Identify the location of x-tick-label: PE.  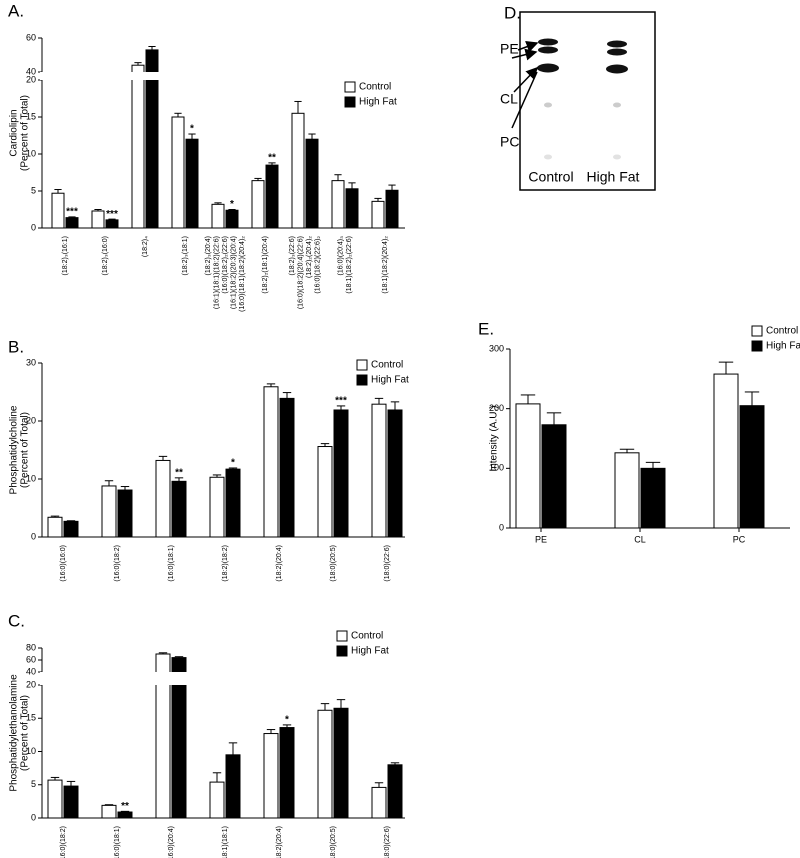
(541, 539).